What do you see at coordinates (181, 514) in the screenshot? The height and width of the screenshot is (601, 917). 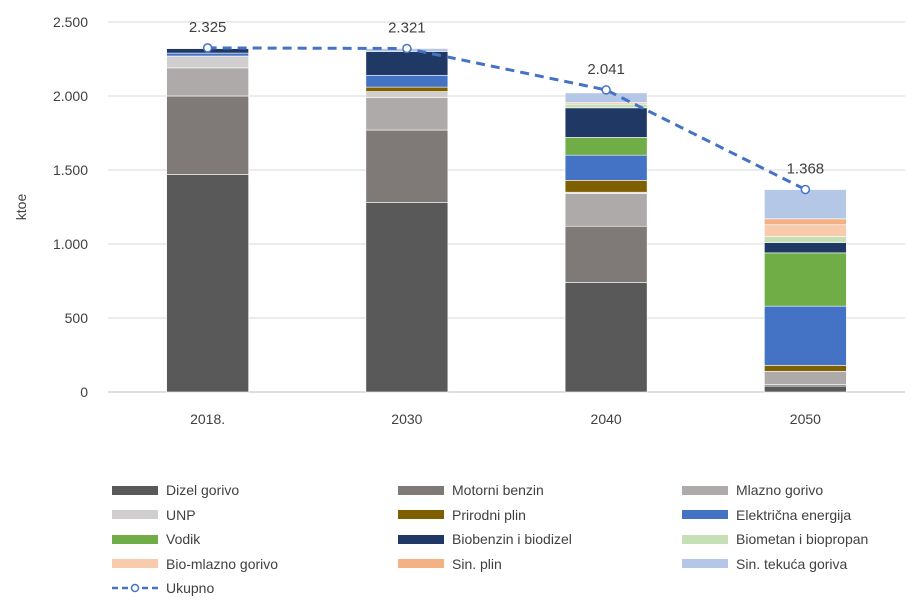 I see `legend-label: UNP` at bounding box center [181, 514].